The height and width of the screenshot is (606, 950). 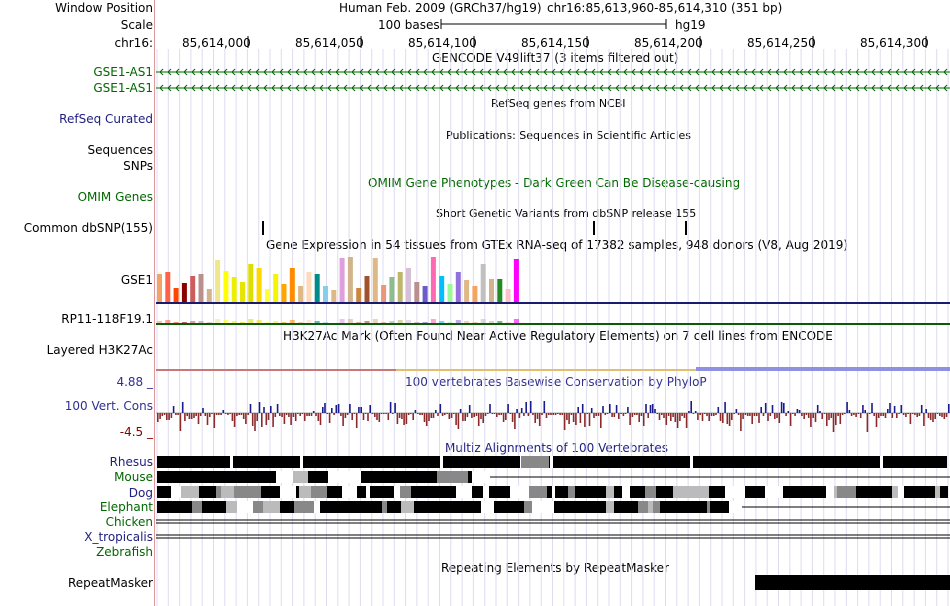 I want to click on publications-label-sequences: Sequences, so click(x=120, y=150).